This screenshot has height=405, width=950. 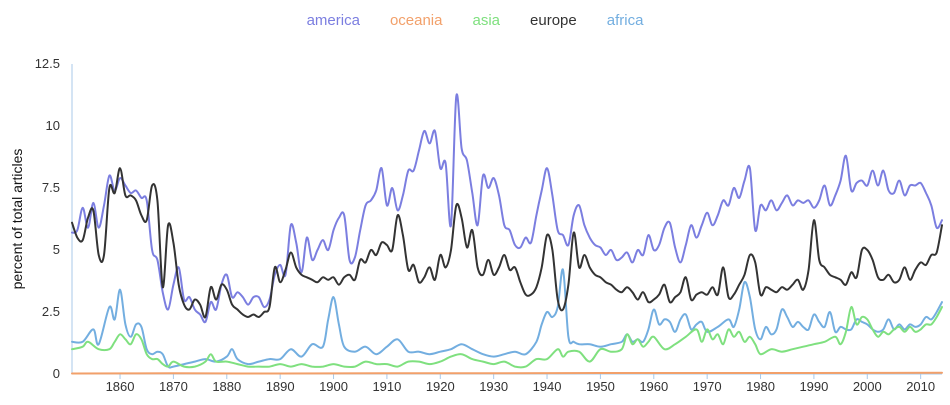 I want to click on x-tick-label: 1870, so click(x=173, y=386).